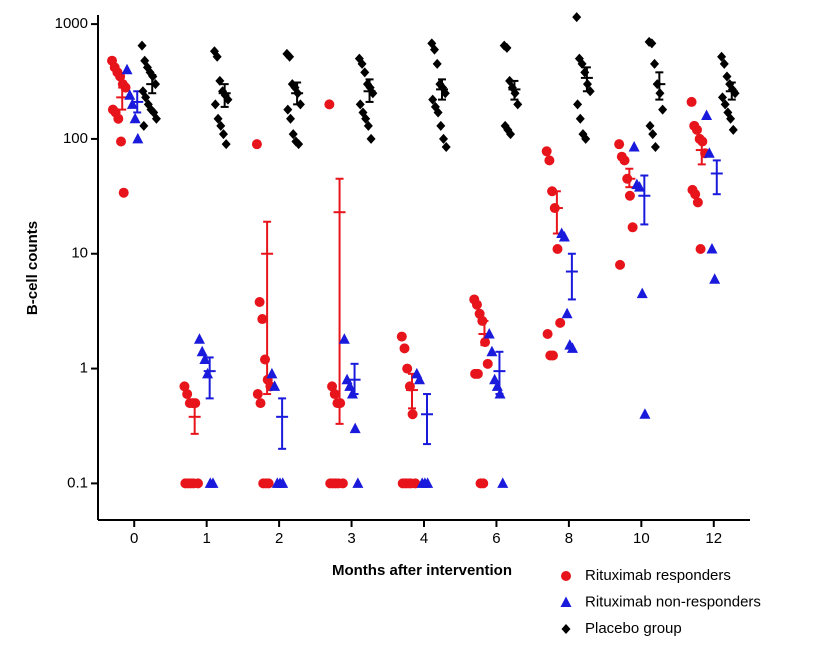 This screenshot has width=831, height=646. I want to click on y-tick-label: 1, so click(84, 368).